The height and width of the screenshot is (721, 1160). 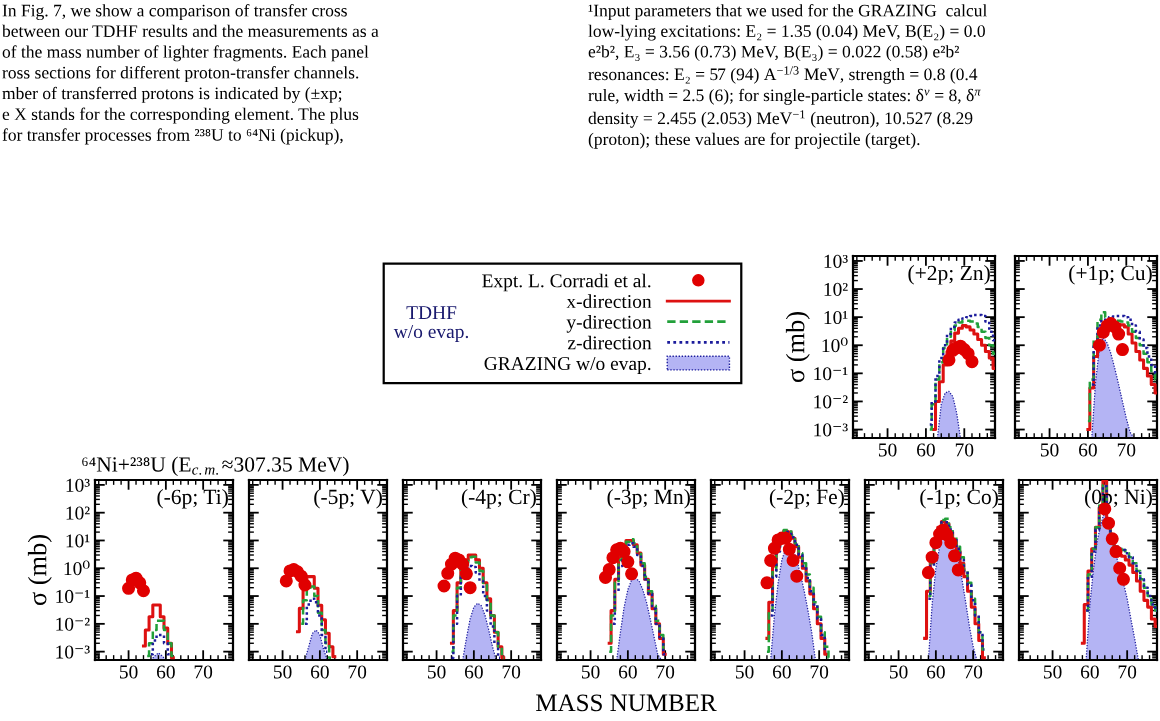 What do you see at coordinates (648, 499) in the screenshot?
I see `annotation: (-3p; Mn)` at bounding box center [648, 499].